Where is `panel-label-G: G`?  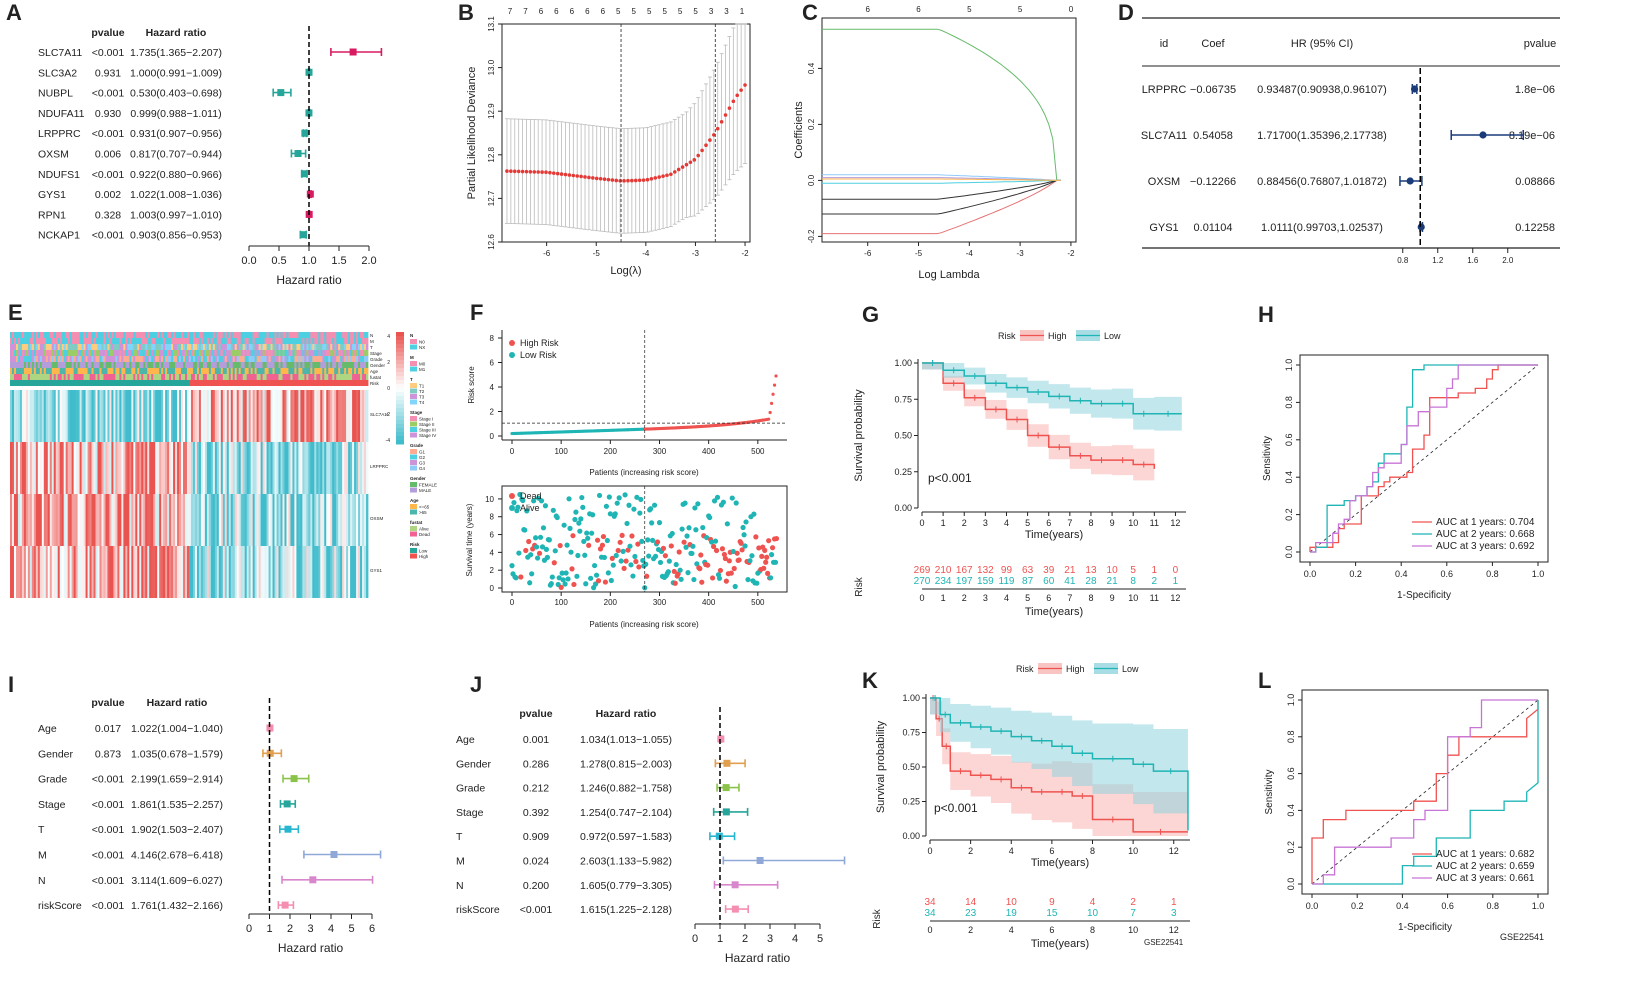
panel-label-G: G is located at coordinates (870, 314).